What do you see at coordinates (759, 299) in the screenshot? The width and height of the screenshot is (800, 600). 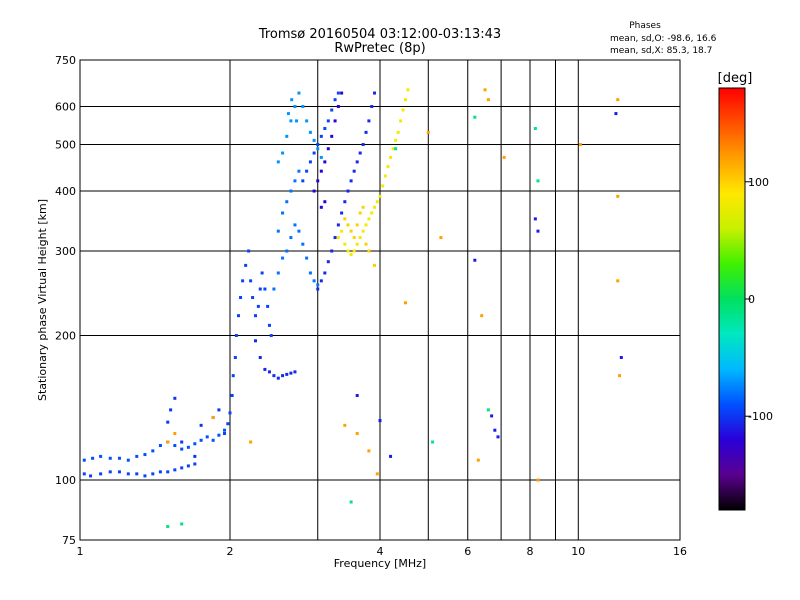 I see `colorbar-ticks: 100 0 -100` at bounding box center [759, 299].